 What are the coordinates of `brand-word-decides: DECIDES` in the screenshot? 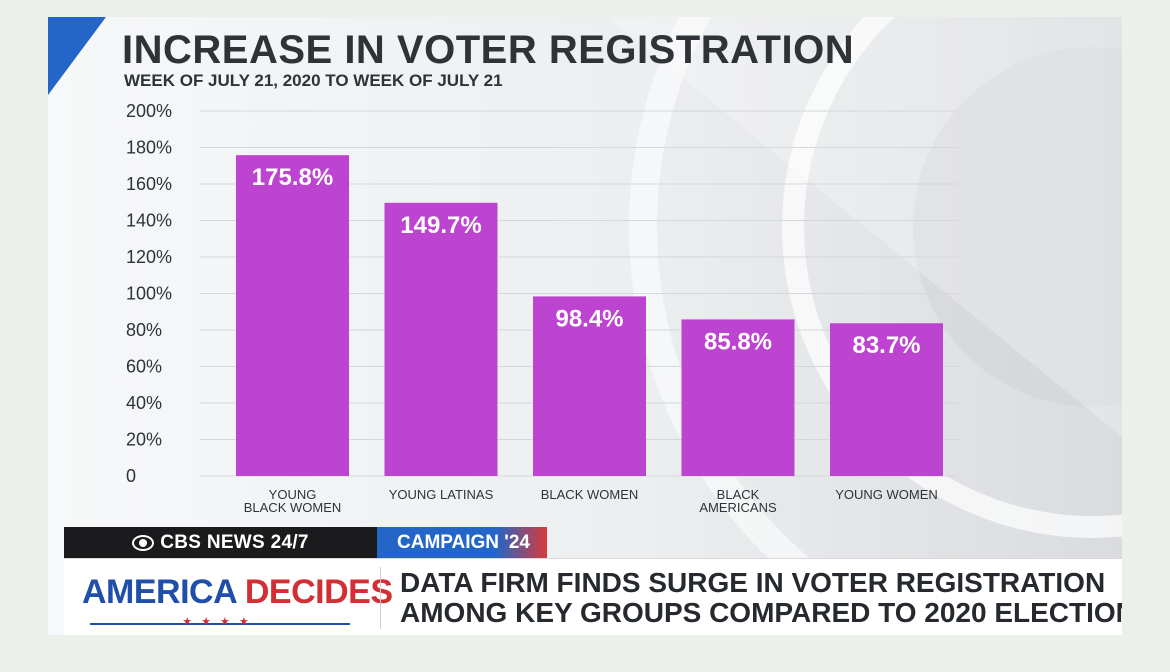 It's located at (318, 592).